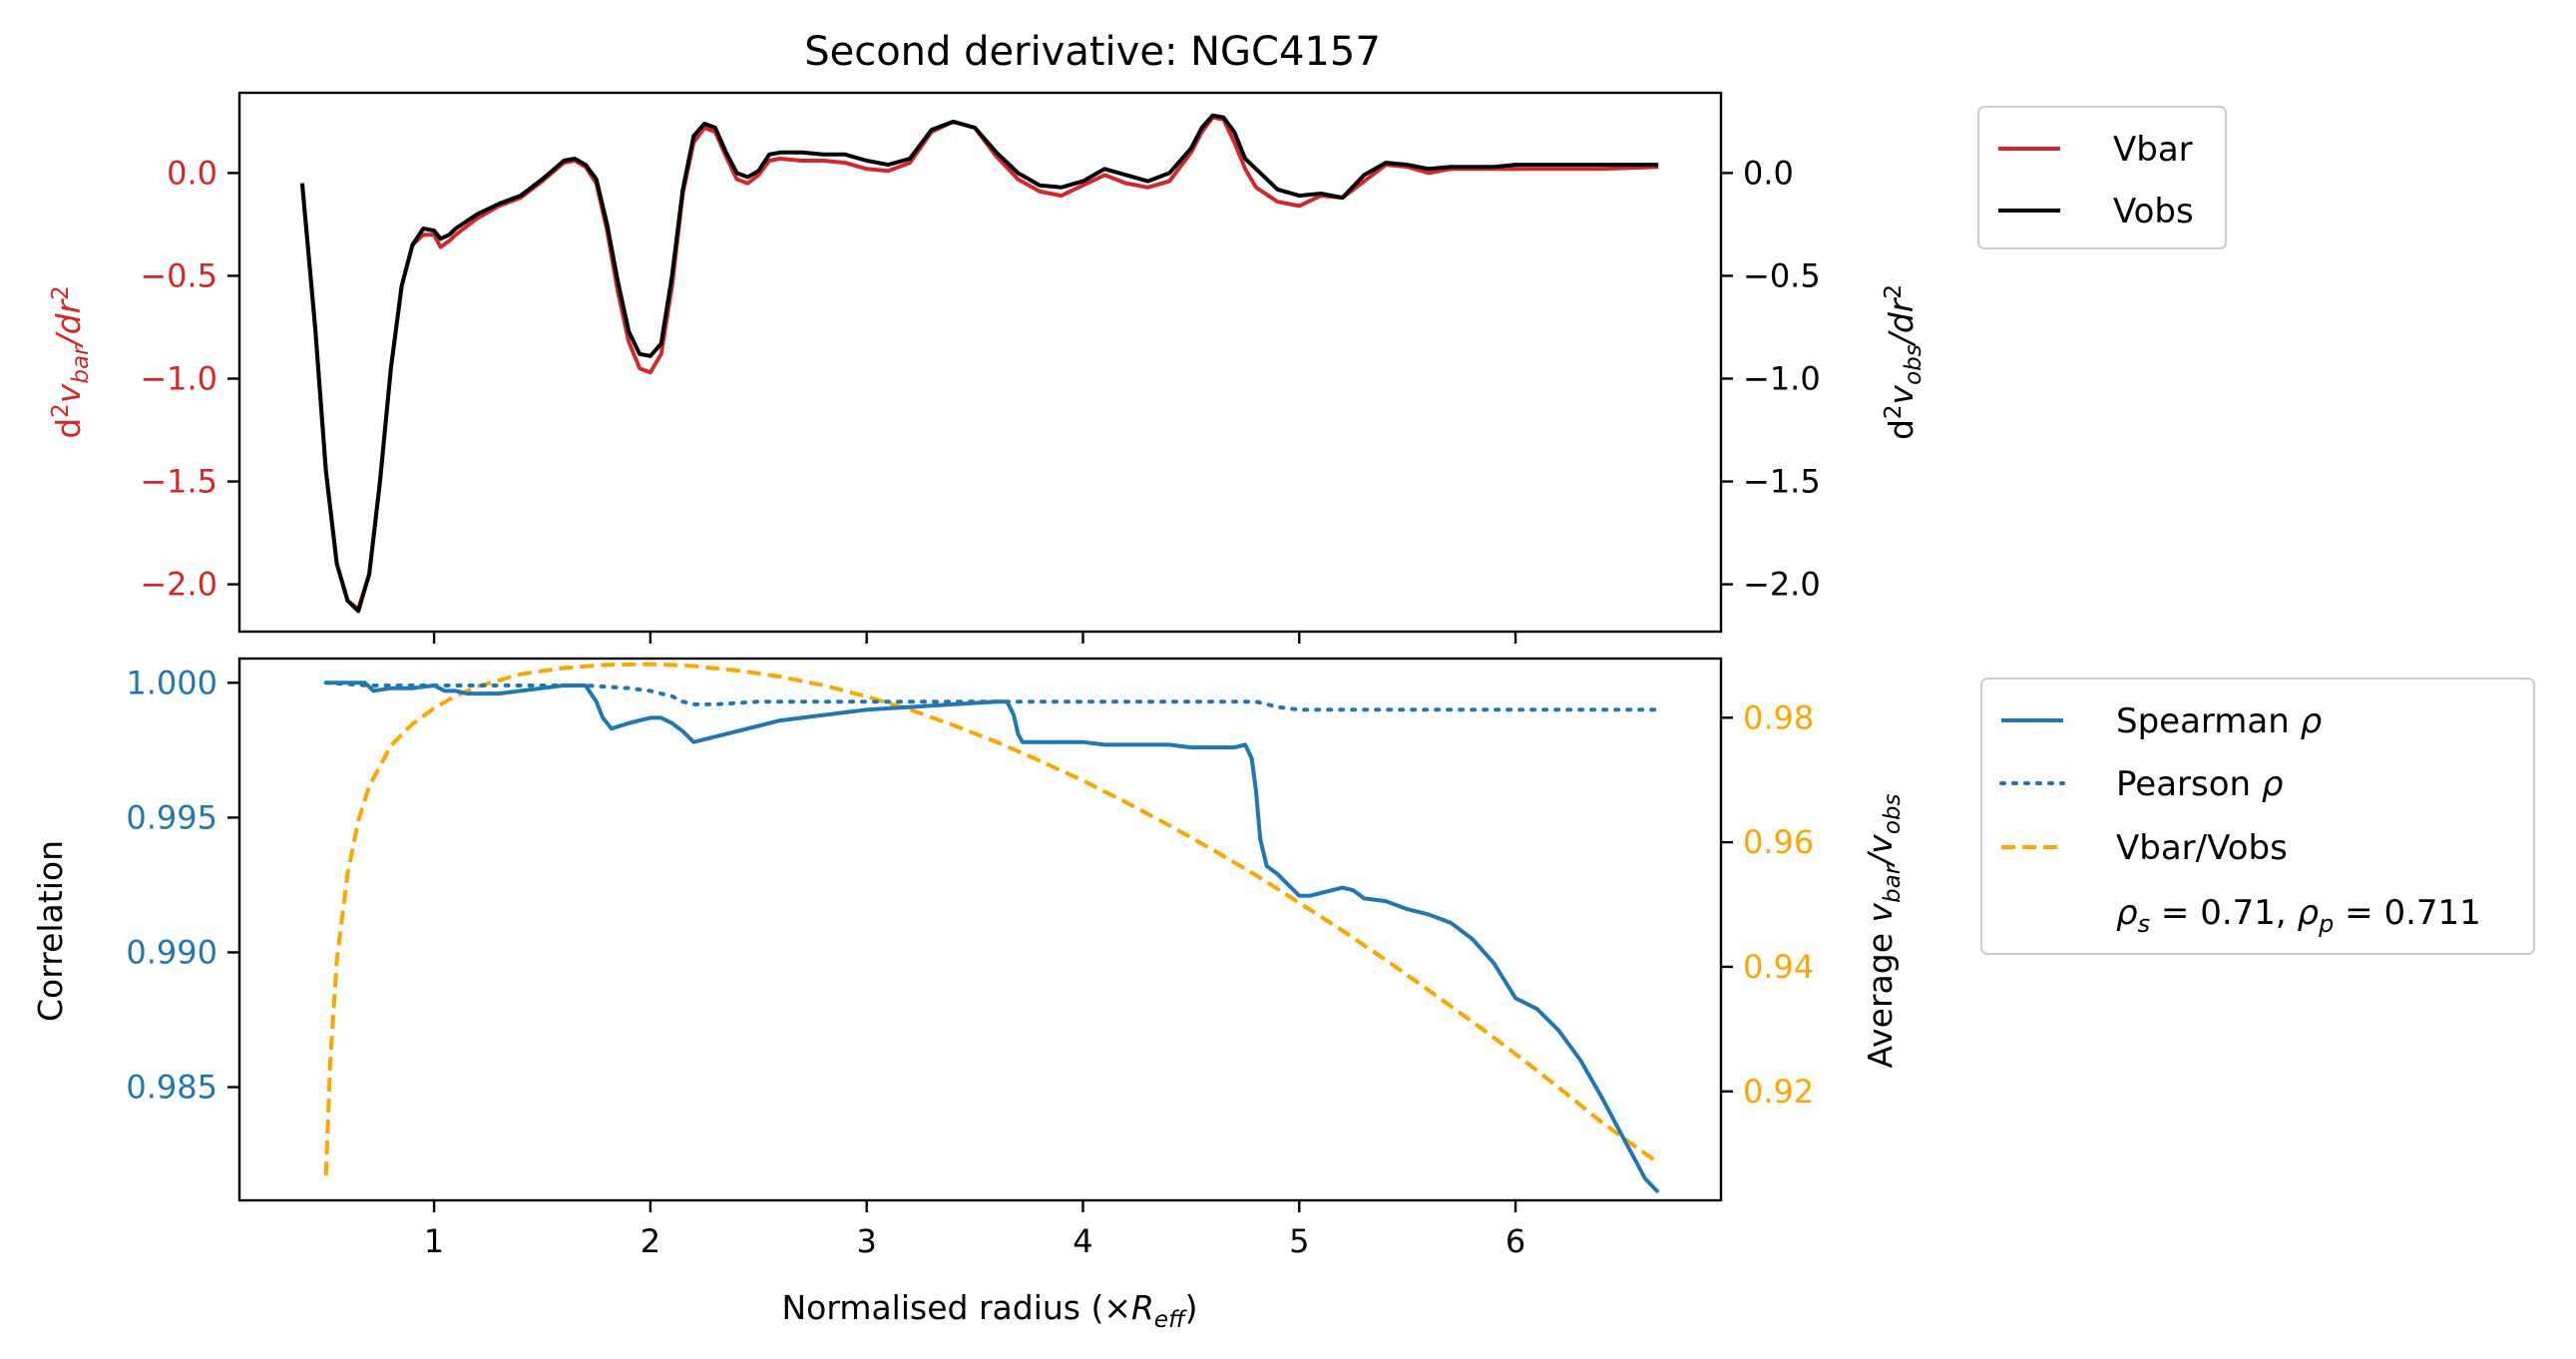 Image resolution: width=2576 pixels, height=1359 pixels. What do you see at coordinates (2153, 211) in the screenshot?
I see `legend-label-vobs: Vobs` at bounding box center [2153, 211].